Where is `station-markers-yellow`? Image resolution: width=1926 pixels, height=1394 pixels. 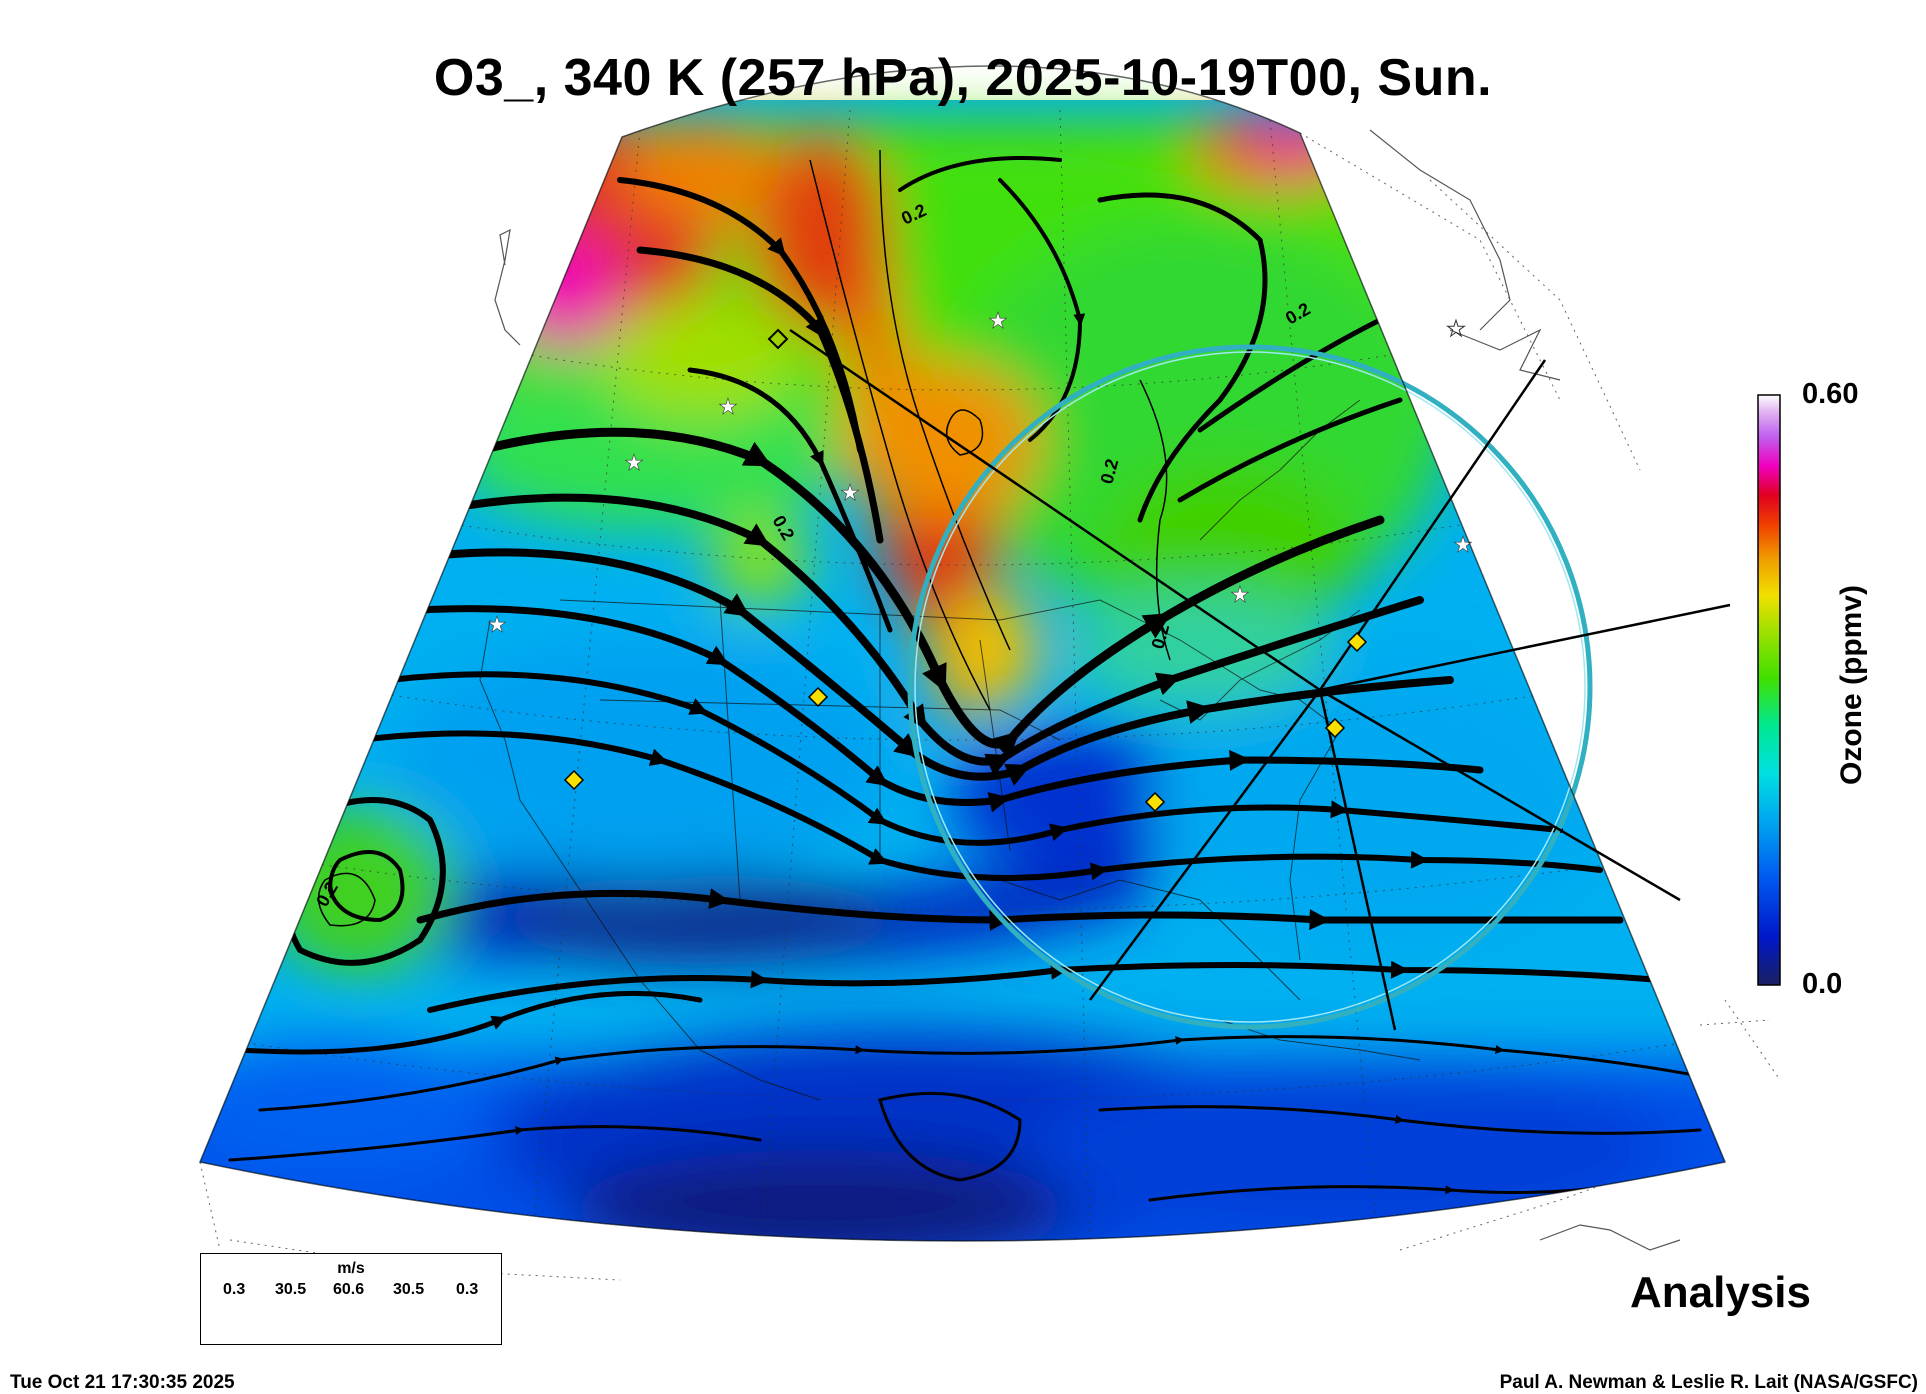 station-markers-yellow is located at coordinates (965, 722).